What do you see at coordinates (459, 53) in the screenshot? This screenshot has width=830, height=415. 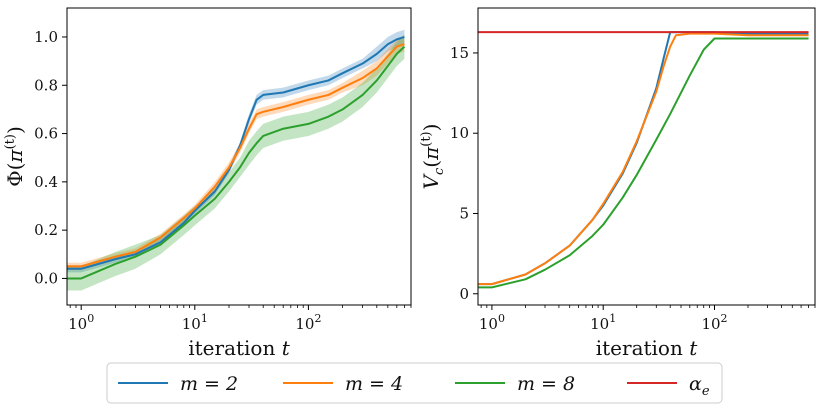 I see `y-tick-label: 15` at bounding box center [459, 53].